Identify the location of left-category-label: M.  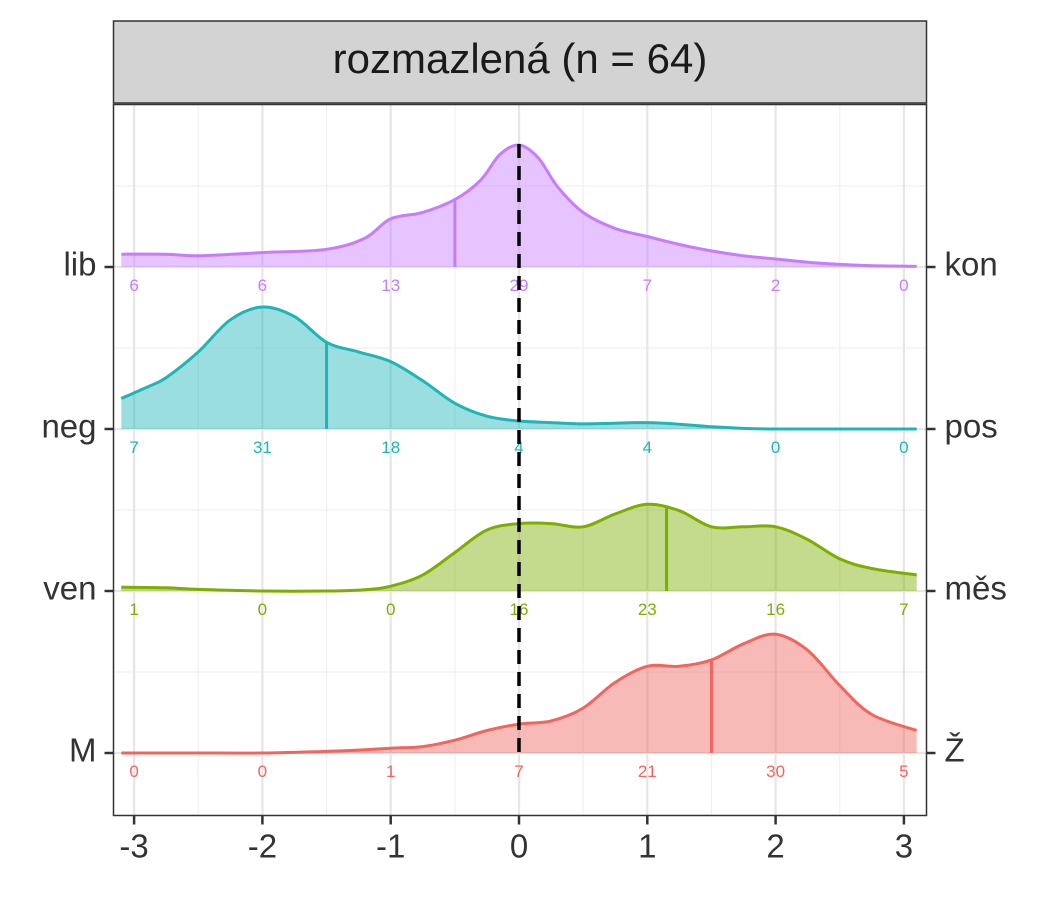
(83, 750).